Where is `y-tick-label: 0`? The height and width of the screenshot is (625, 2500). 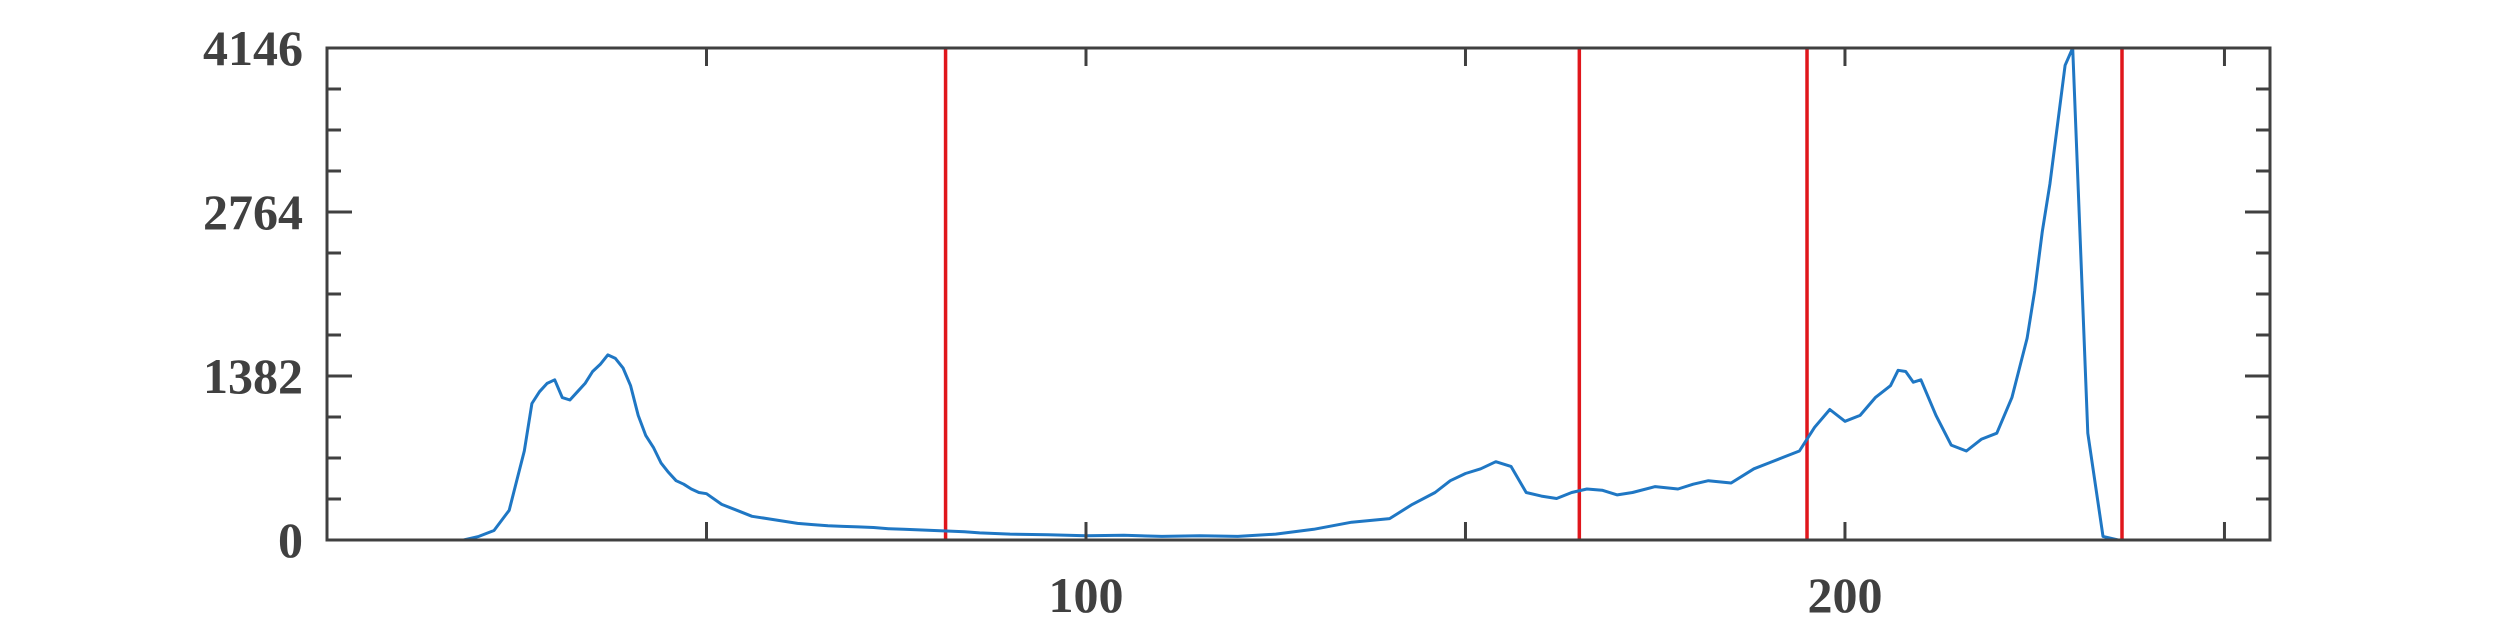 y-tick-label: 0 is located at coordinates (290, 540).